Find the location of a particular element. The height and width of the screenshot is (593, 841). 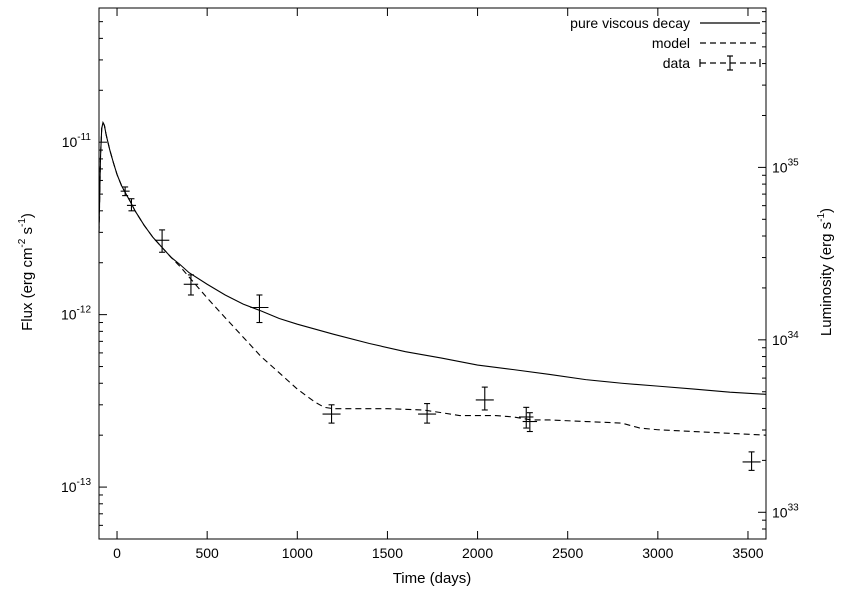

y-axis-title-post: ) is located at coordinates (27, 215).